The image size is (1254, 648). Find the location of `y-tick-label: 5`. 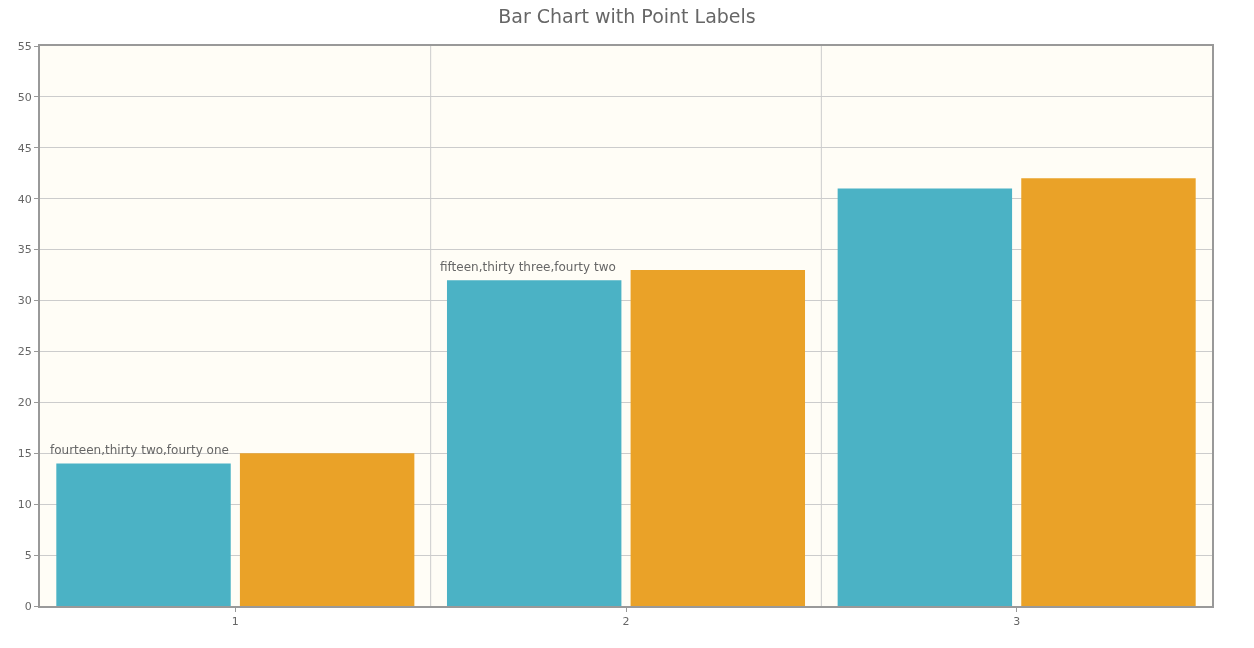

y-tick-label: 5 is located at coordinates (28, 555).